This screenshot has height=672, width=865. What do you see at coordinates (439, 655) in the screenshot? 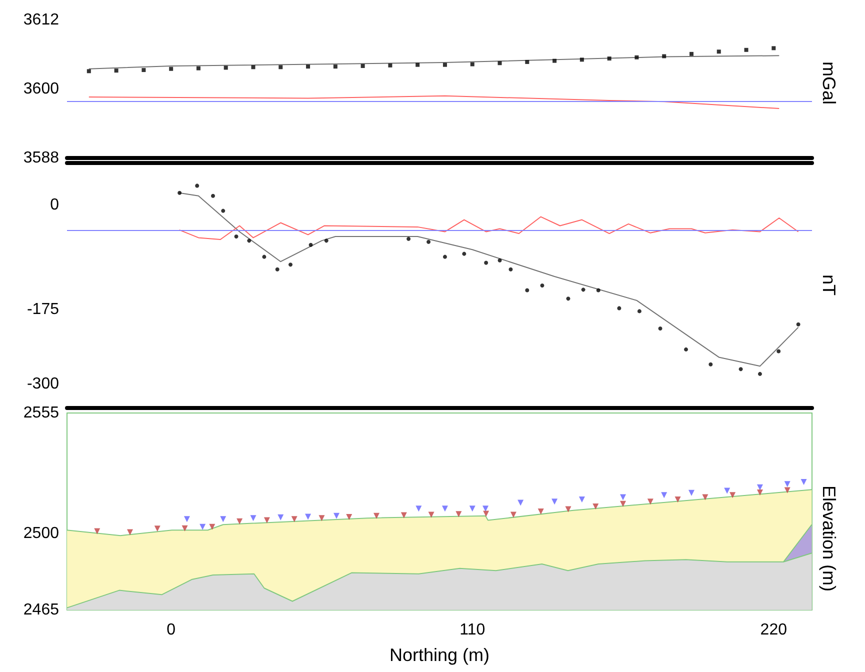
I see `x-axis-title: Northing (m)` at bounding box center [439, 655].